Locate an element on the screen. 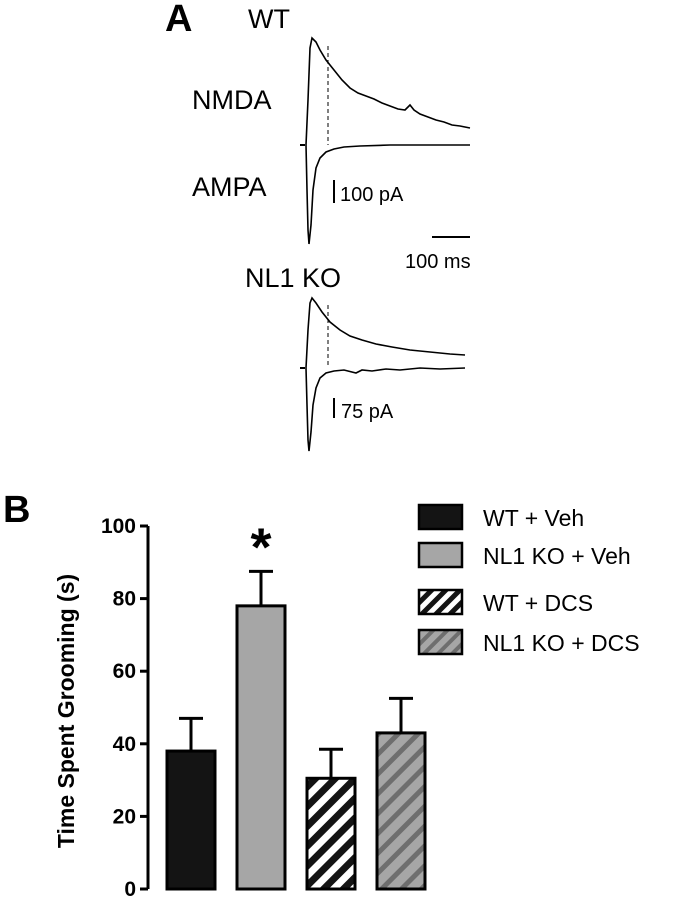  y-tick-label: 40 is located at coordinates (124, 744).